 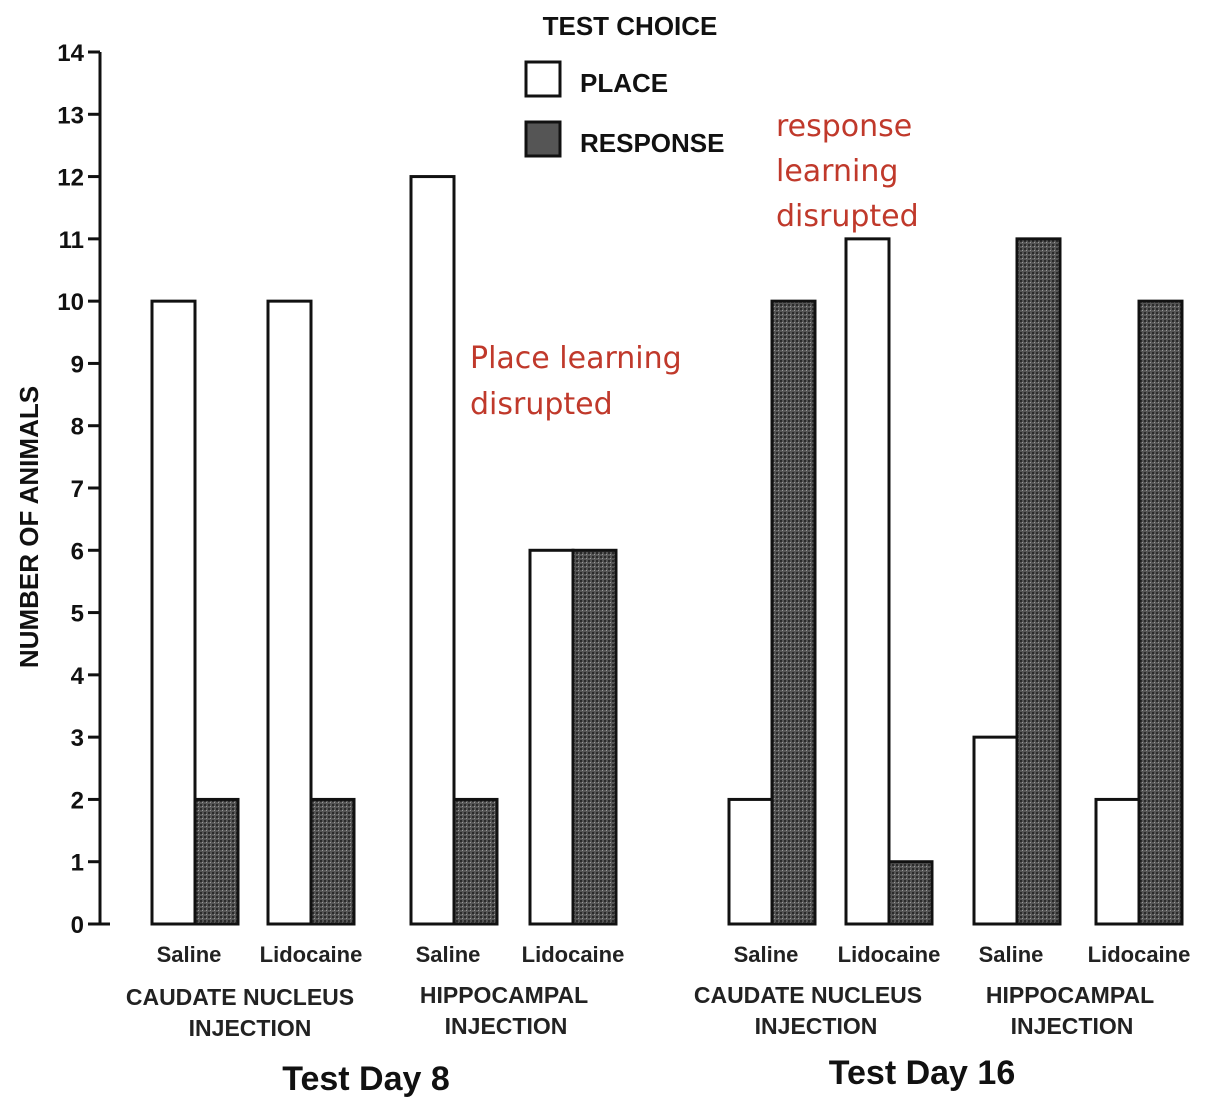 I want to click on group-label-4-line-2: INJECTION, so click(x=1072, y=1026).